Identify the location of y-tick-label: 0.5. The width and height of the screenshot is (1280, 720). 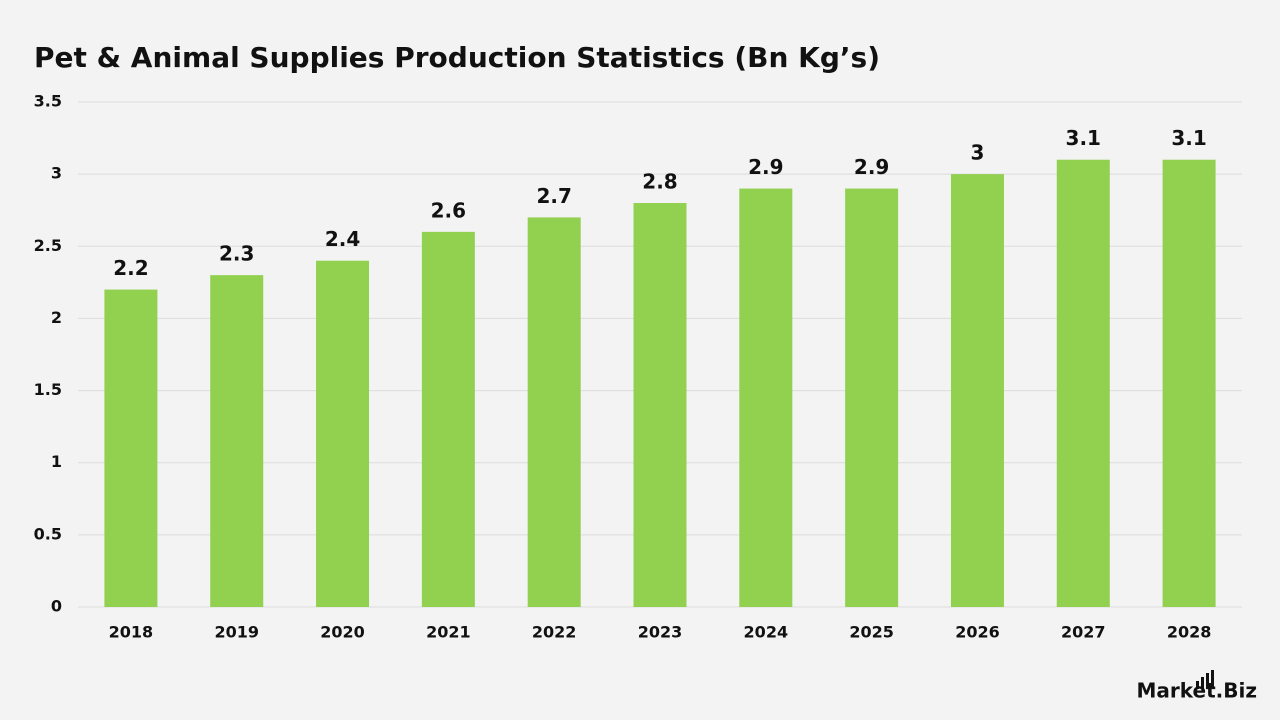
(48, 533).